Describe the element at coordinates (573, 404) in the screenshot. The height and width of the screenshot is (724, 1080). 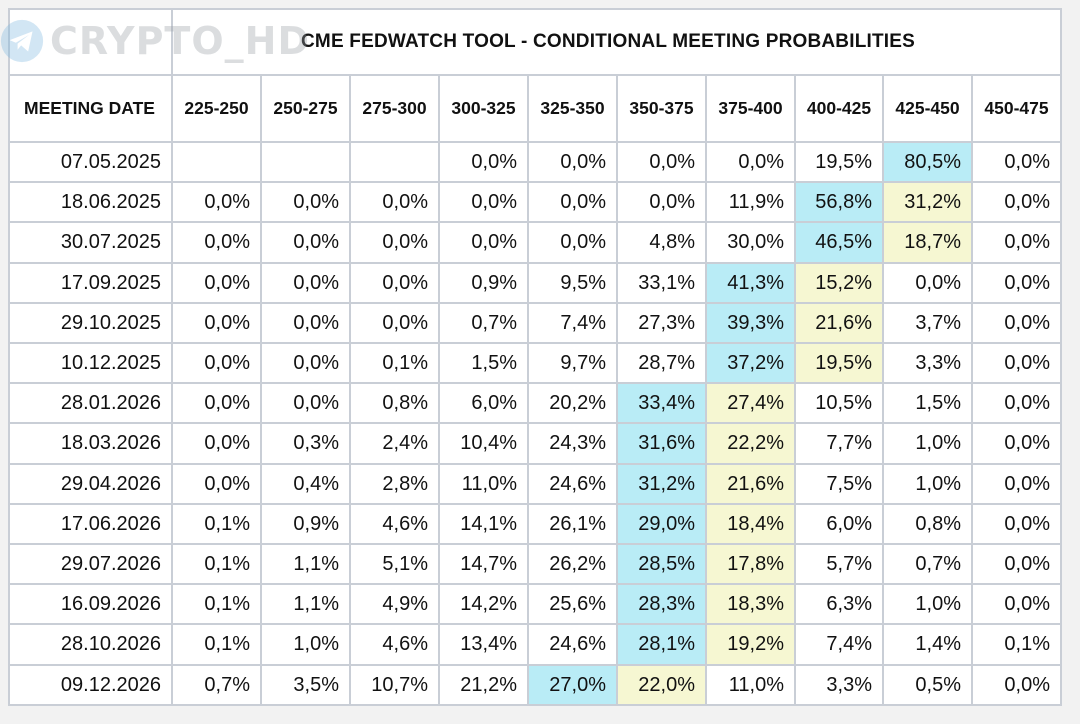
I see `probability-cell: 20,2%` at that location.